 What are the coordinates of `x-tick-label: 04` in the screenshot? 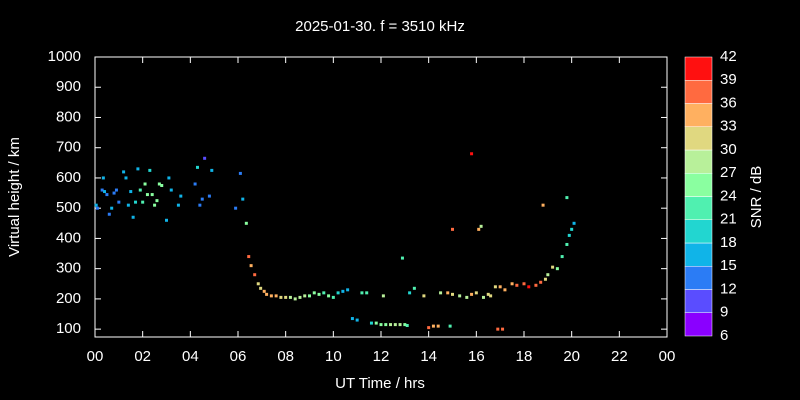 It's located at (190, 356).